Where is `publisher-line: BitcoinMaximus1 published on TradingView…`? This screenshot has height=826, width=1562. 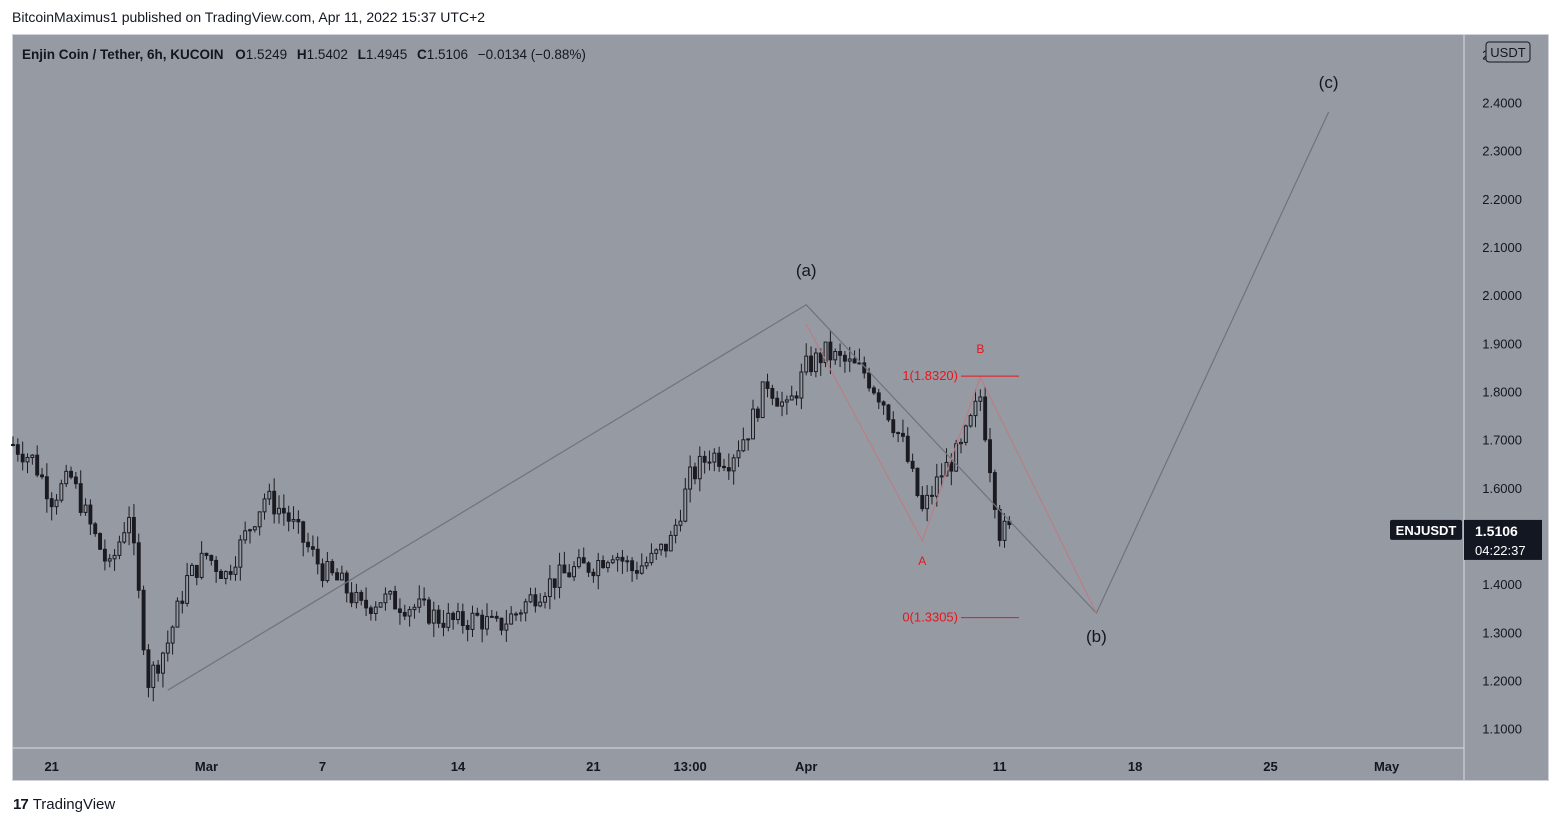 publisher-line: BitcoinMaximus1 published on TradingView… is located at coordinates (249, 17).